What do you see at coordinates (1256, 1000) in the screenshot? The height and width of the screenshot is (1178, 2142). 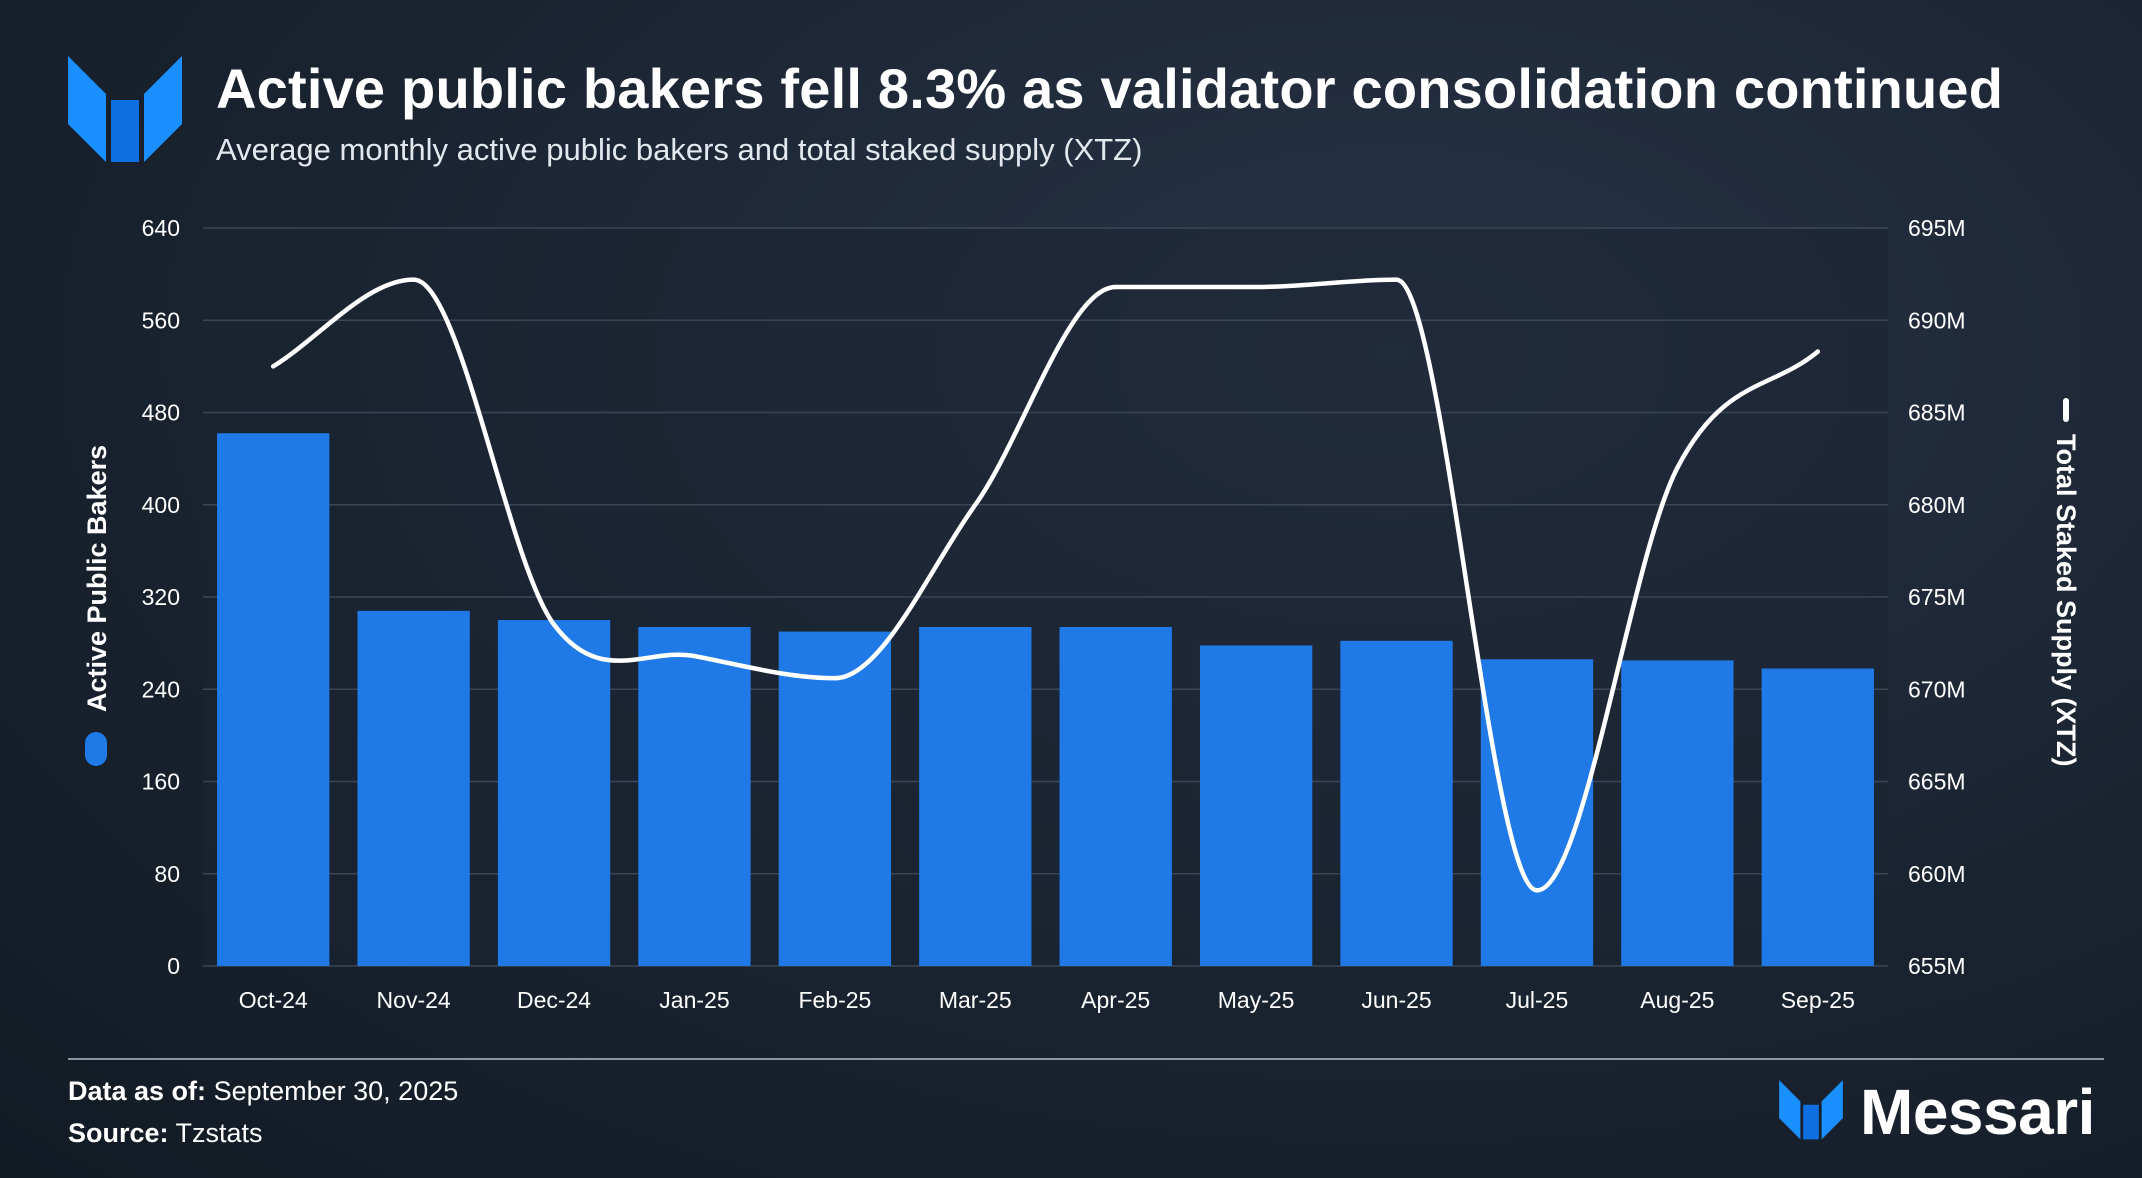 I see `x-tick-label: May-25` at bounding box center [1256, 1000].